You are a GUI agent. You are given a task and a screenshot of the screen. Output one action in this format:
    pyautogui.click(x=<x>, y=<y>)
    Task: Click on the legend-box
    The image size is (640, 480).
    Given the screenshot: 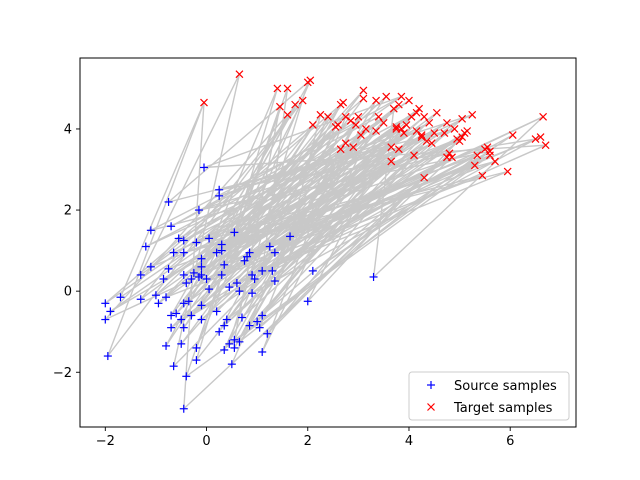 What is the action you would take?
    pyautogui.click(x=489, y=396)
    